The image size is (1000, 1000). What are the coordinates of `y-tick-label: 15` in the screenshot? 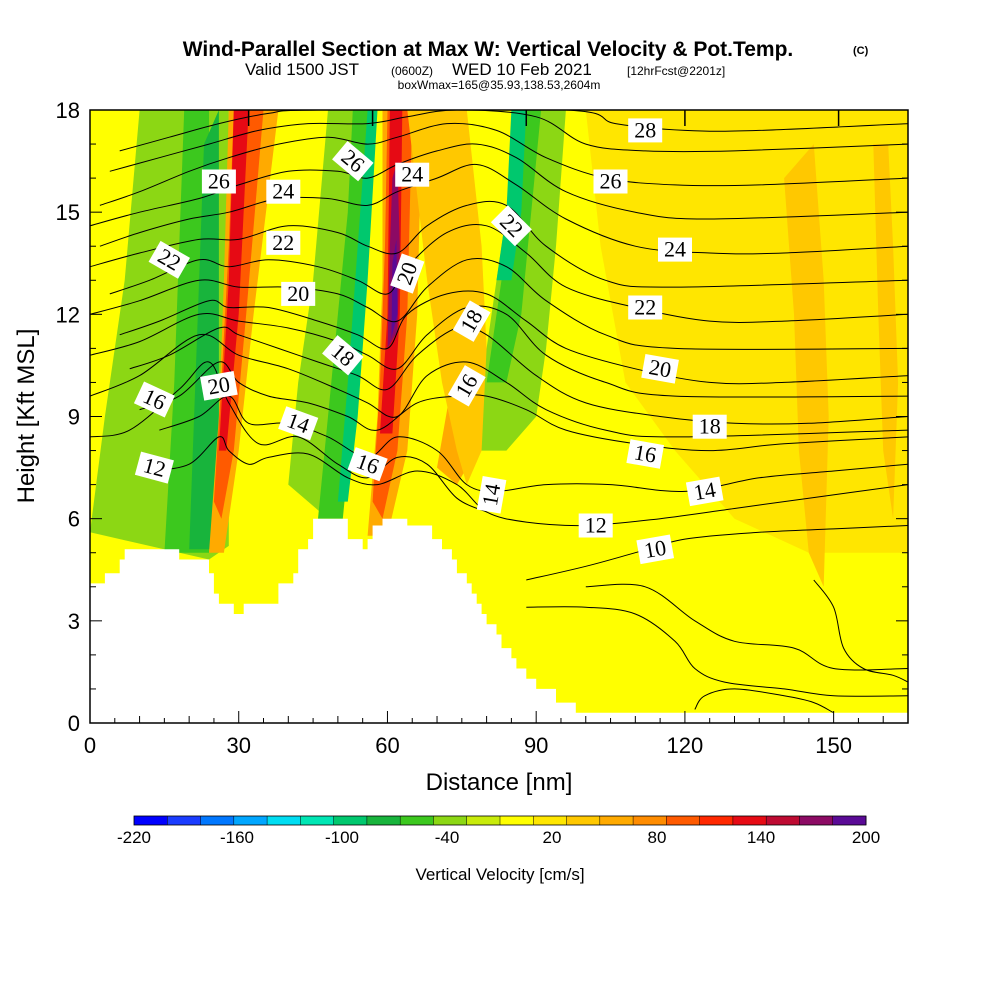 It's located at (68, 212).